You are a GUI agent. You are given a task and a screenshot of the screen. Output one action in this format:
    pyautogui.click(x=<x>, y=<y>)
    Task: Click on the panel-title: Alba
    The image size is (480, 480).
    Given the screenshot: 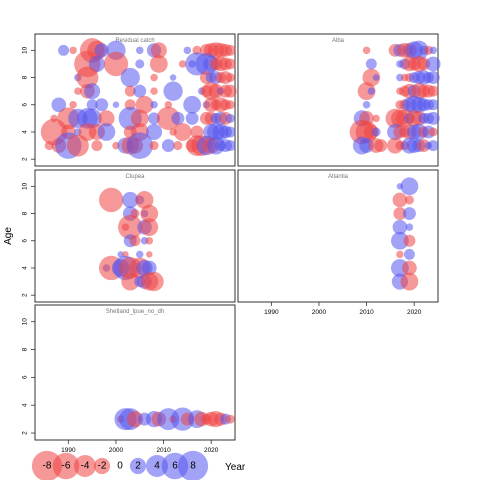 What is the action you would take?
    pyautogui.click(x=338, y=41)
    